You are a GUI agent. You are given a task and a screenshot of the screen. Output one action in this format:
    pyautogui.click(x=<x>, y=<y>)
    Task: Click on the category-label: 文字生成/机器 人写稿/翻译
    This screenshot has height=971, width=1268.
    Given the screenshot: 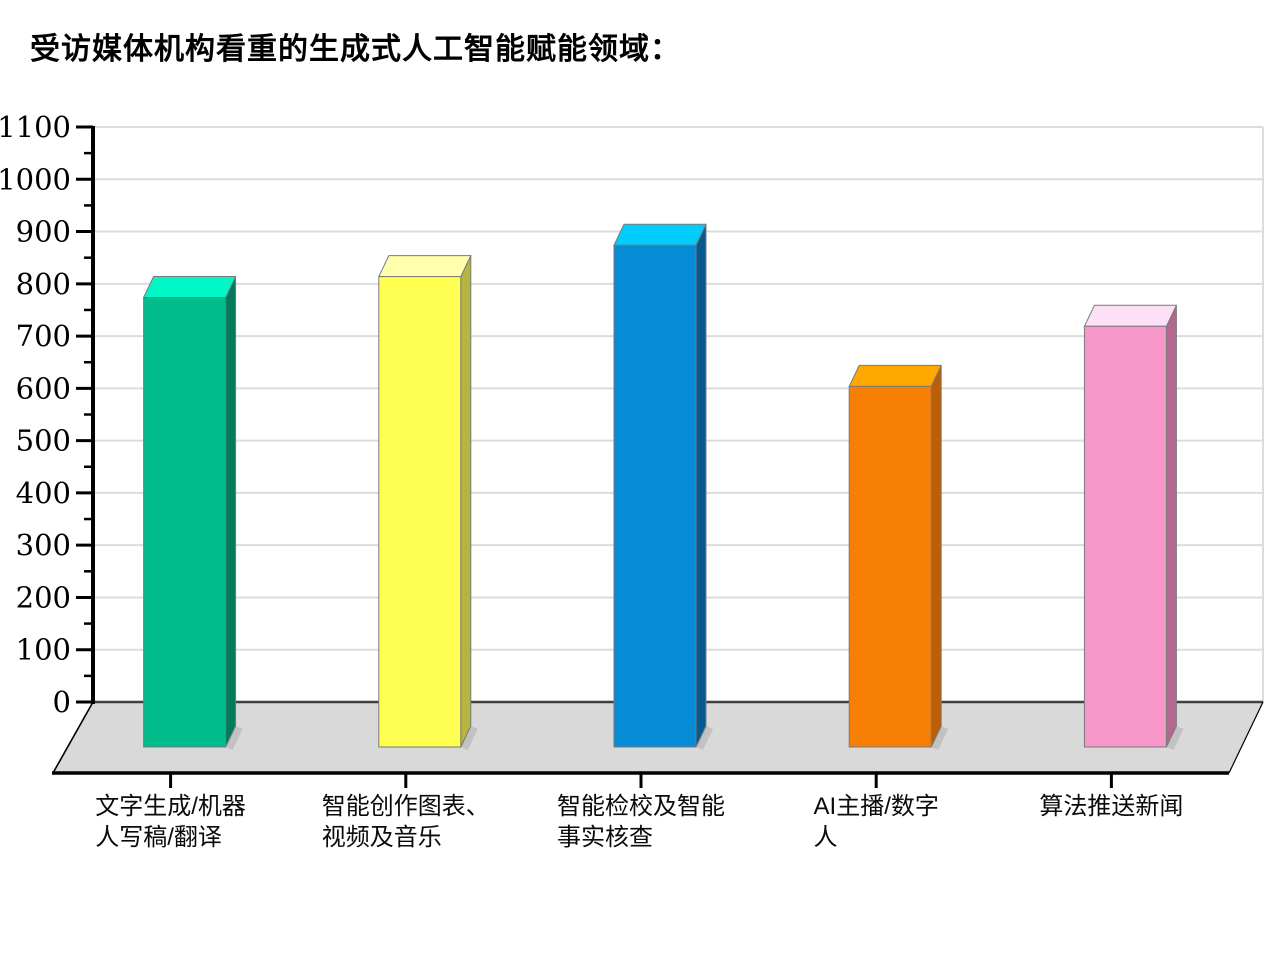 What is the action you would take?
    pyautogui.click(x=170, y=822)
    